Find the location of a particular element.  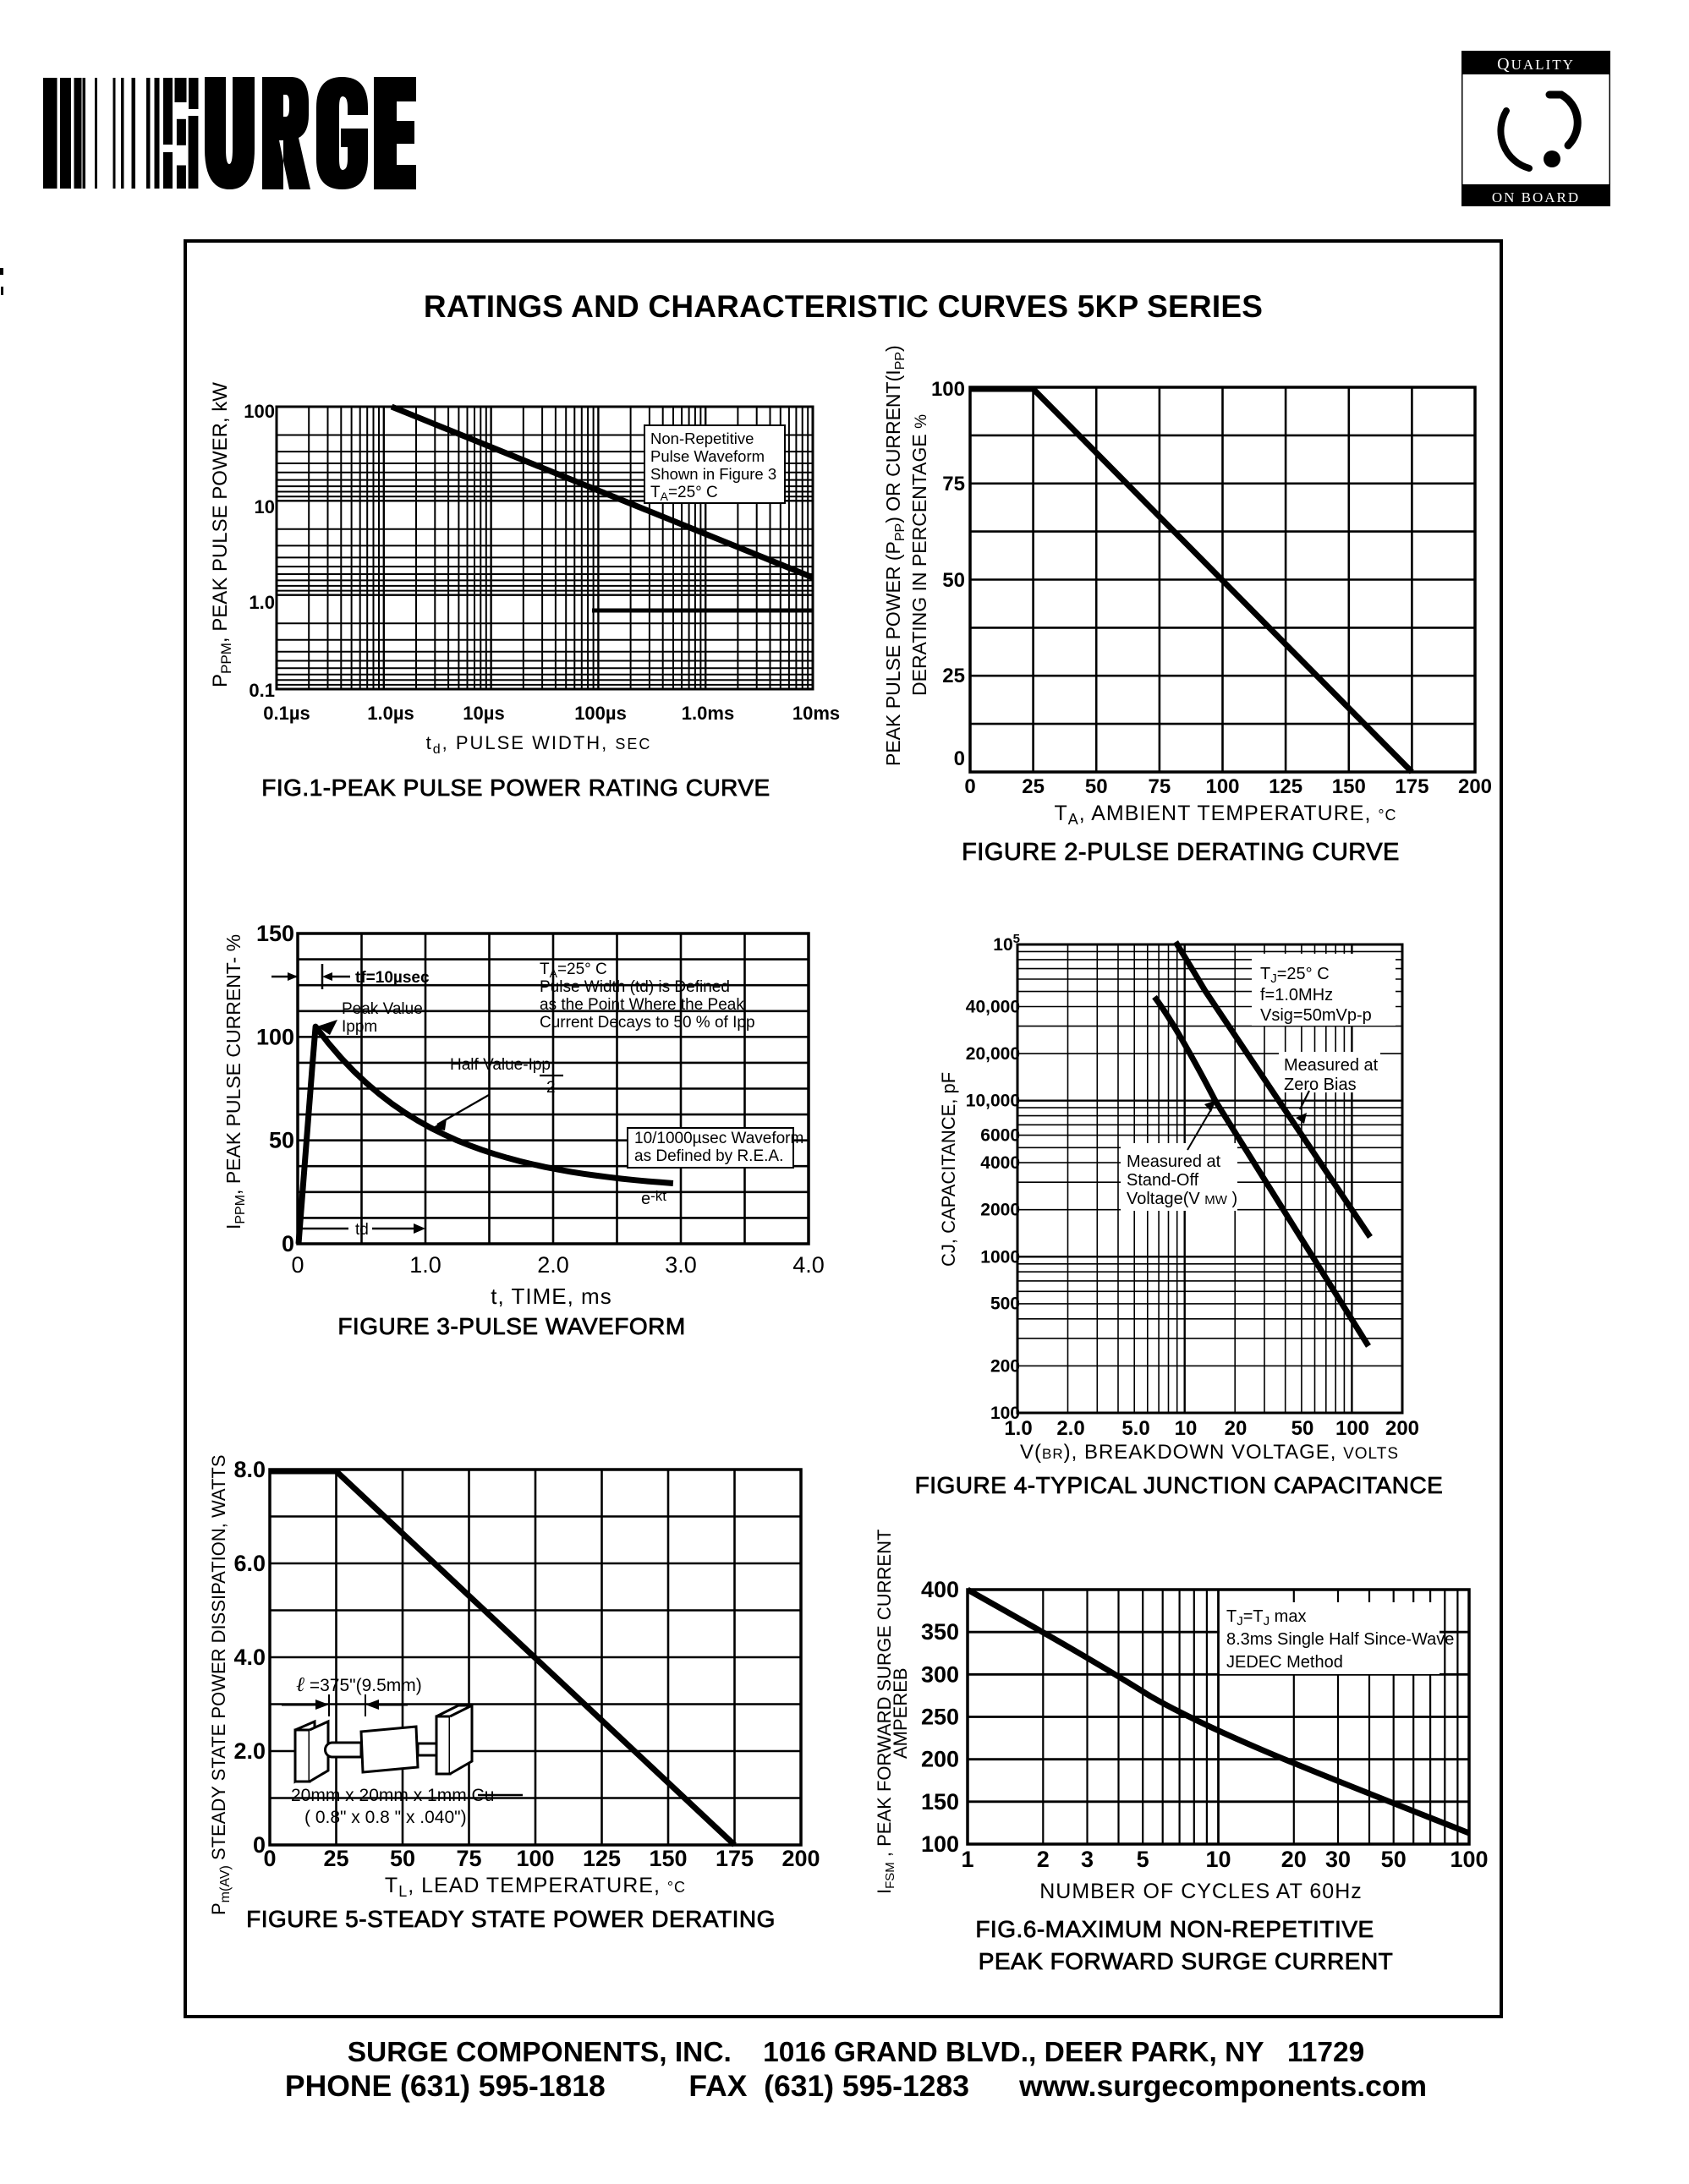

svg-text: FIGURE 2-PULSE DERATING CURVE is located at coordinates (1181, 853).